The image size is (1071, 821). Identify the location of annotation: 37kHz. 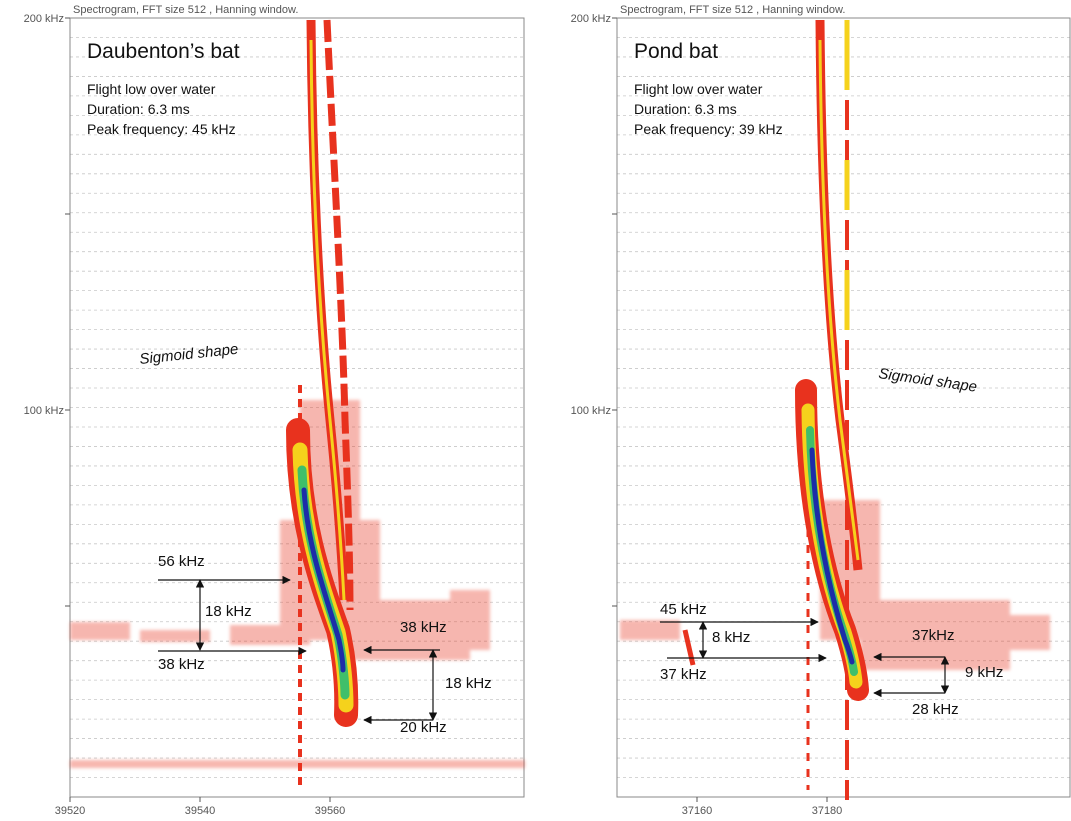
(933, 635).